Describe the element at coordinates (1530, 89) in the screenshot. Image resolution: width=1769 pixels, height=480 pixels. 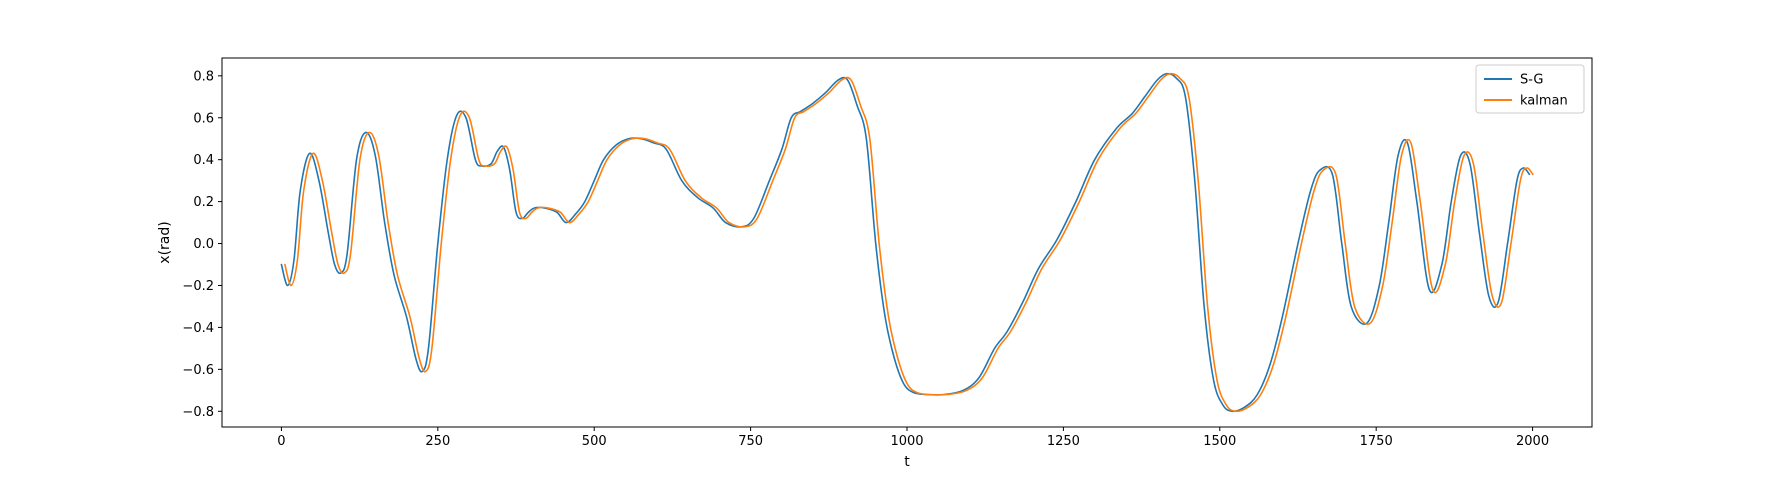
I see `legend: S-G kalman` at that location.